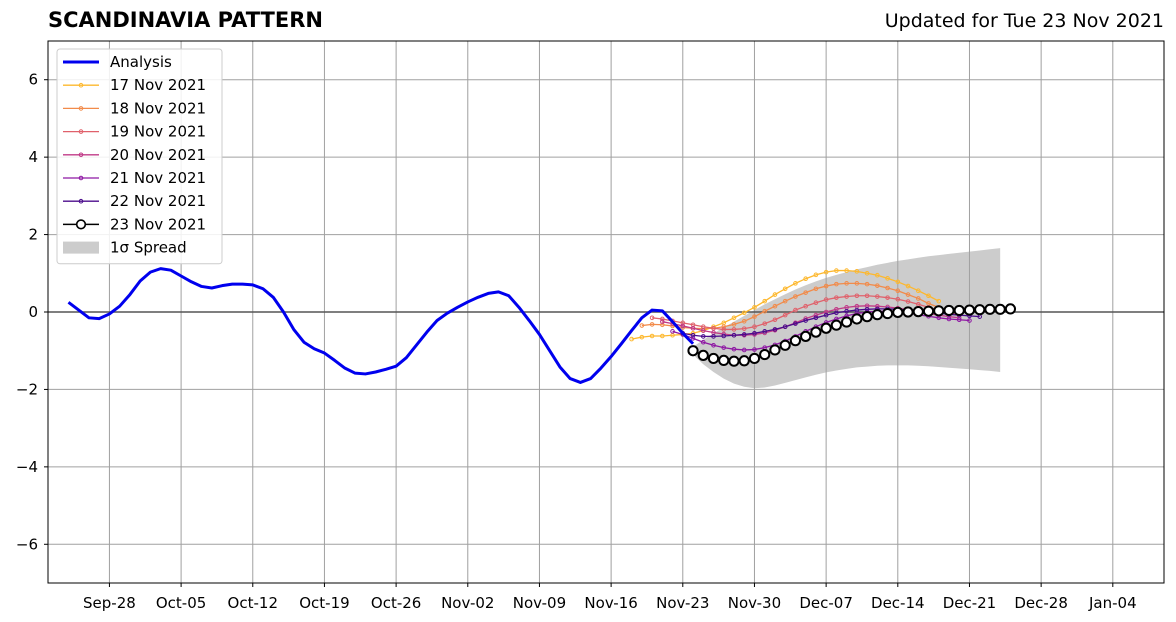 The image size is (1176, 622). I want to click on legend-entry: 18 Nov 2021, so click(134, 108).